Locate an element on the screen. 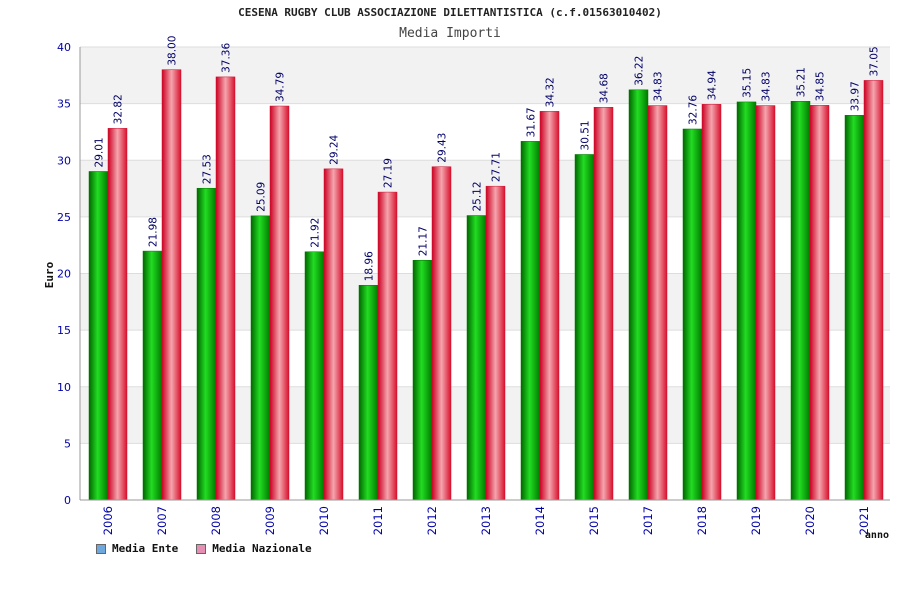 The image size is (900, 600). legend-swatch-media-nazionale is located at coordinates (201, 548).